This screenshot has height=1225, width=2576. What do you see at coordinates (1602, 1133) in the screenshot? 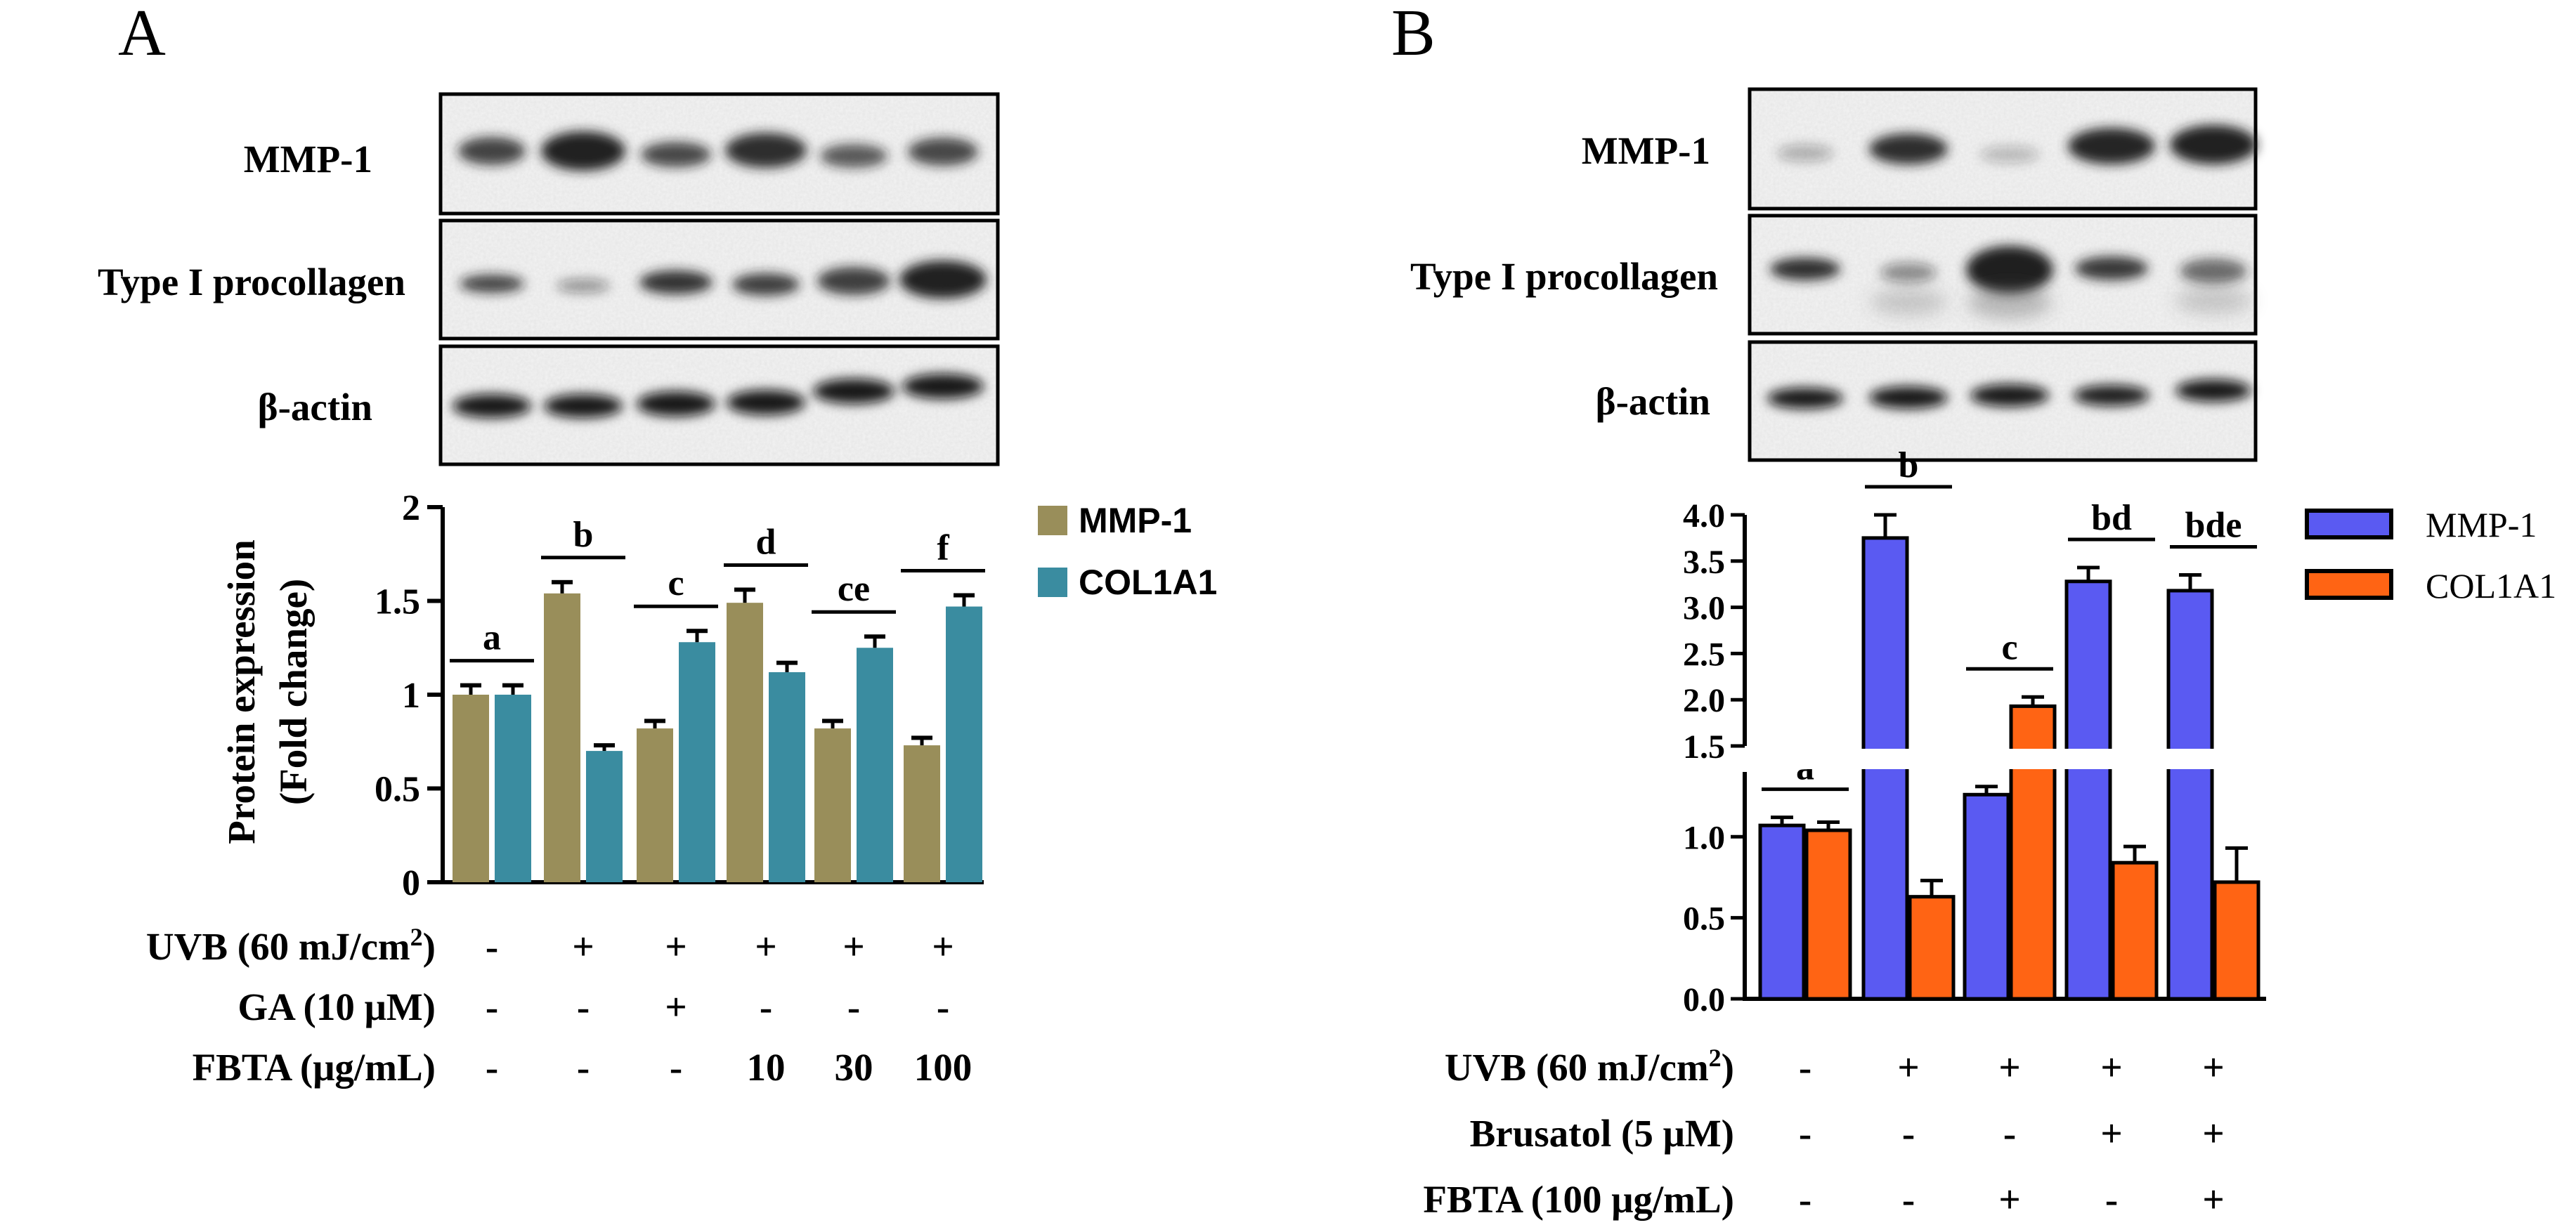
I see `condition-label-brusatol-b: Brusatol (5 μM)` at bounding box center [1602, 1133].